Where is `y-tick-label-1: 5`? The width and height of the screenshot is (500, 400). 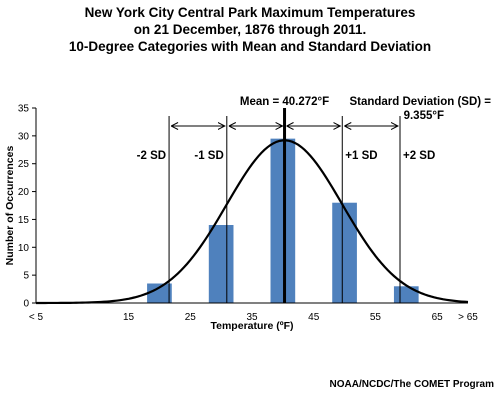
y-tick-label-1: 5 is located at coordinates (26, 276).